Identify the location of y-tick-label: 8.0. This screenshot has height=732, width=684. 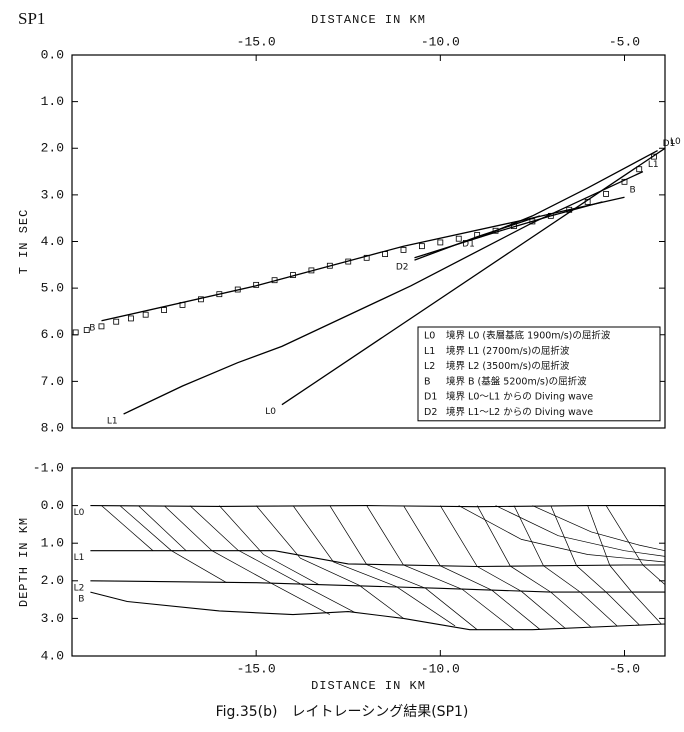
(52, 427).